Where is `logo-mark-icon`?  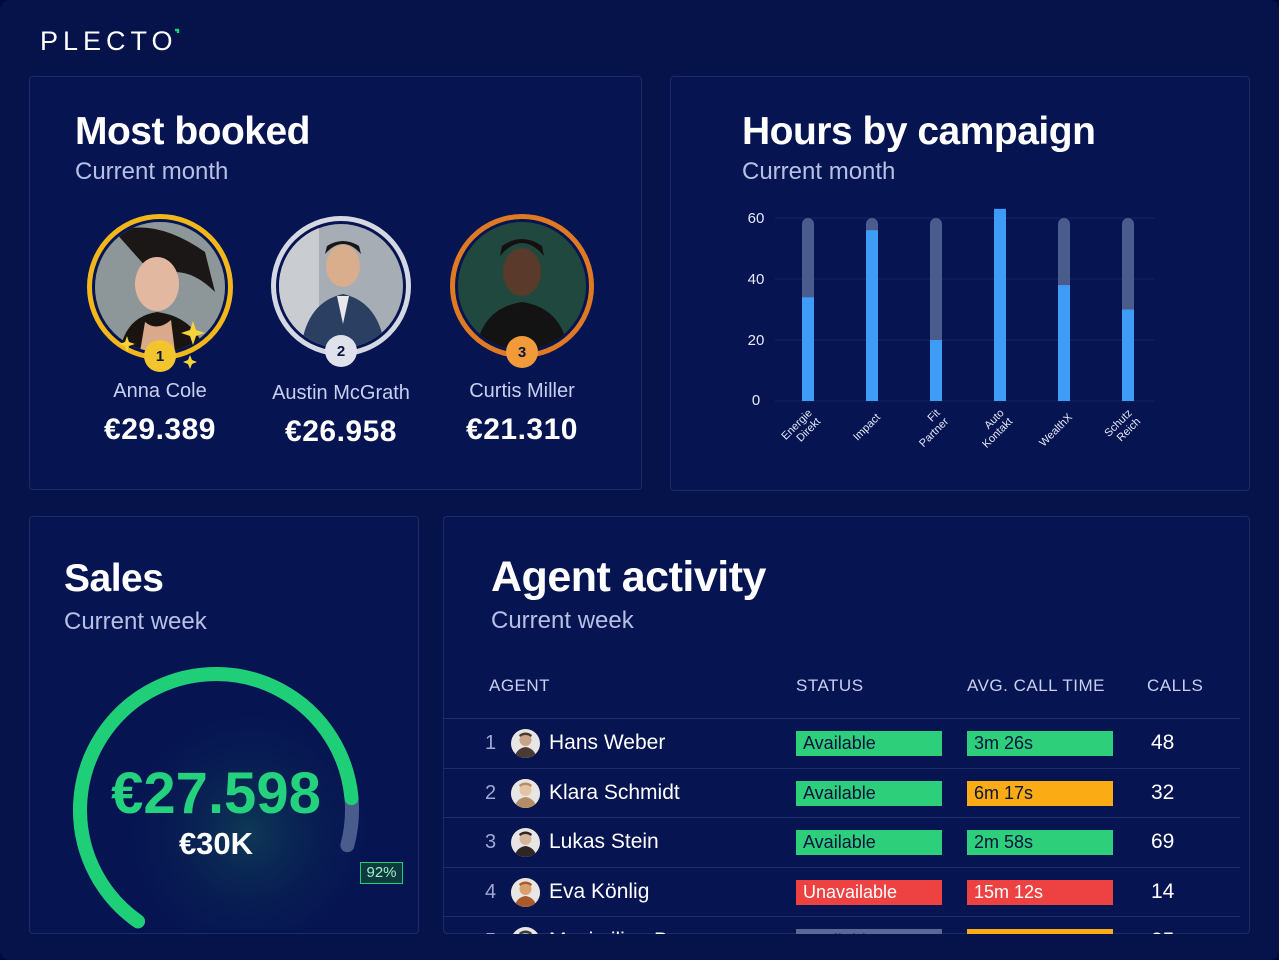
logo-mark-icon is located at coordinates (177, 30).